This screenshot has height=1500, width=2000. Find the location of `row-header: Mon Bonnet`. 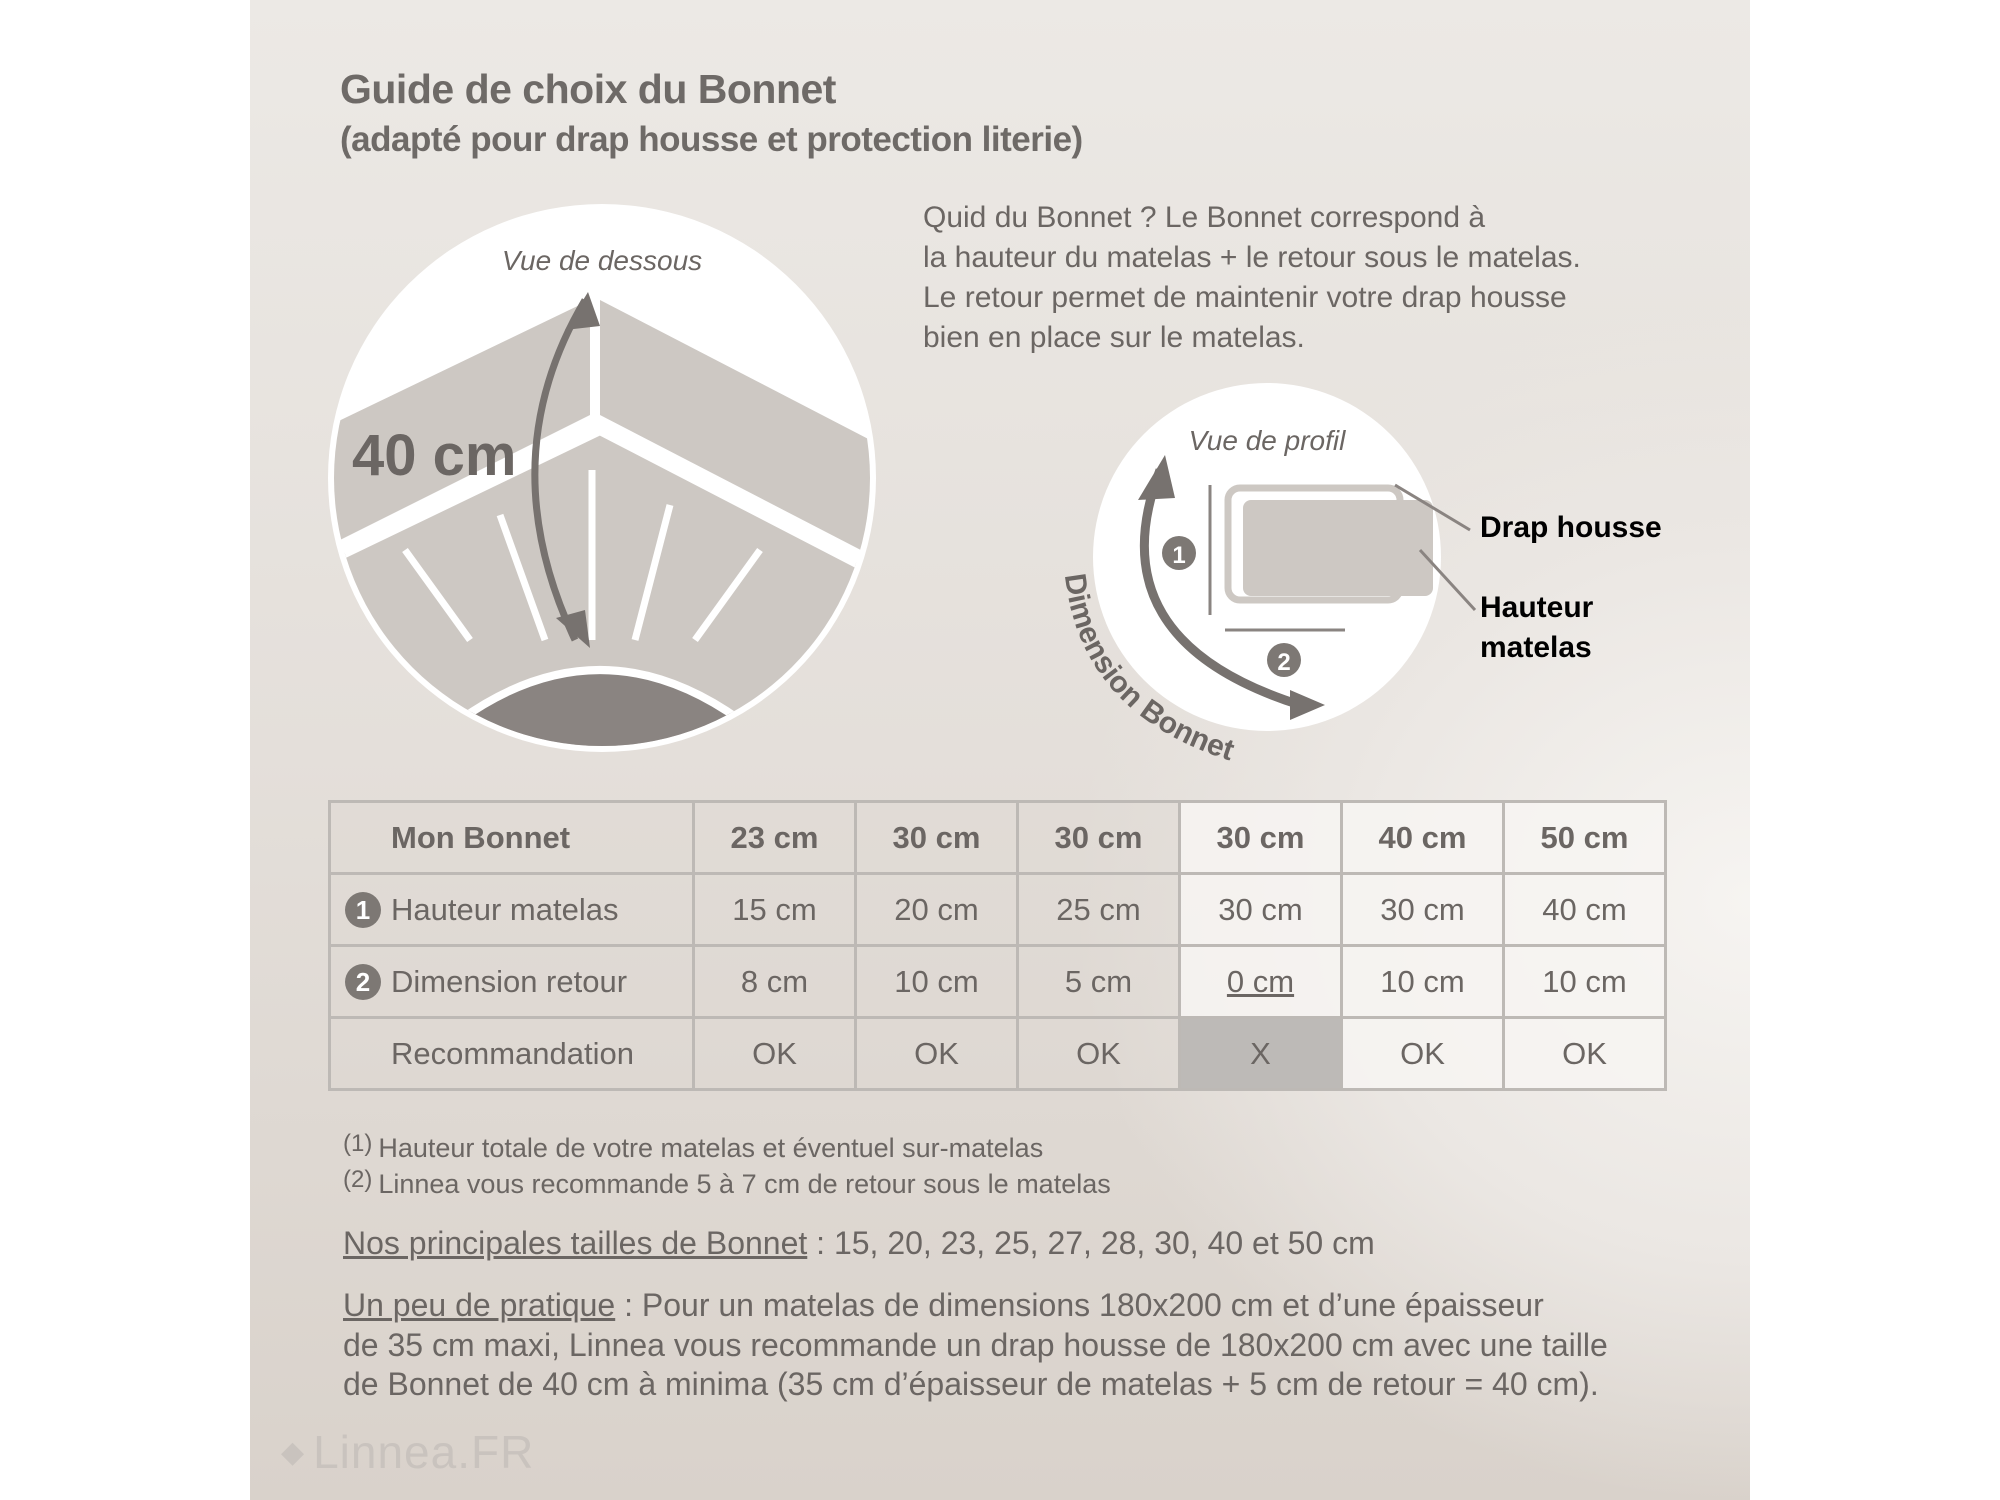

row-header: Mon Bonnet is located at coordinates (511, 837).